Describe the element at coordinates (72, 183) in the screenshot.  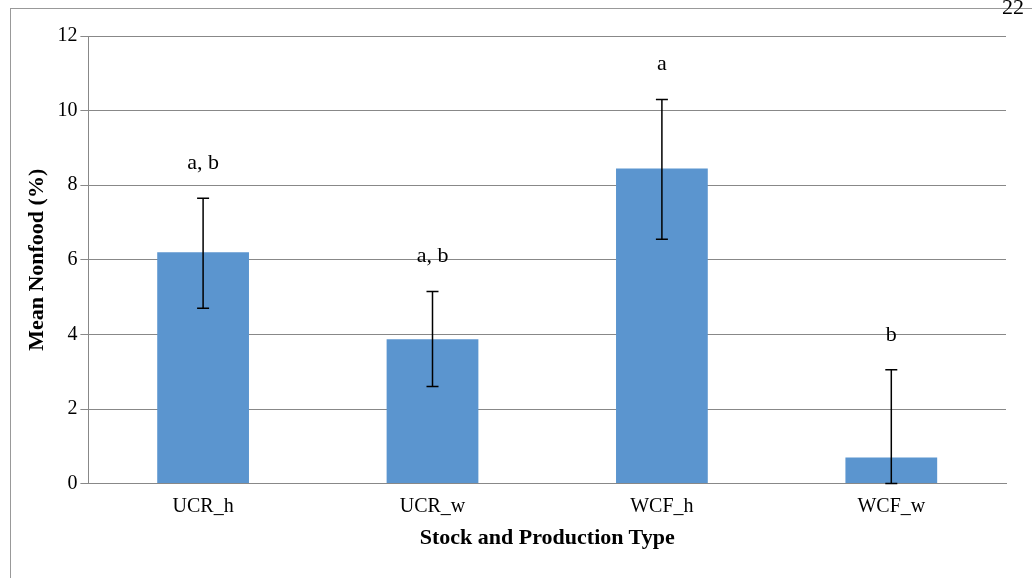
I see `y-tick-label: 8` at that location.